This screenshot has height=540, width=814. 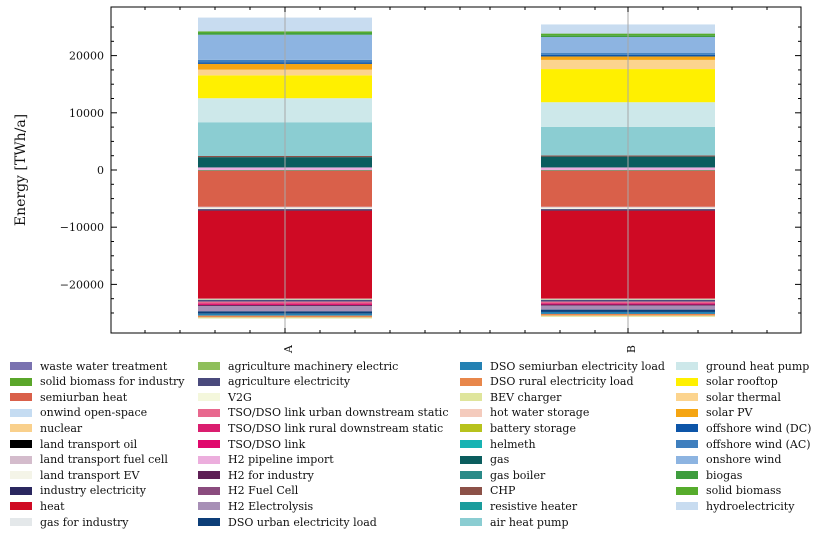 I want to click on x-tick-label-a: A, so click(x=288, y=349).